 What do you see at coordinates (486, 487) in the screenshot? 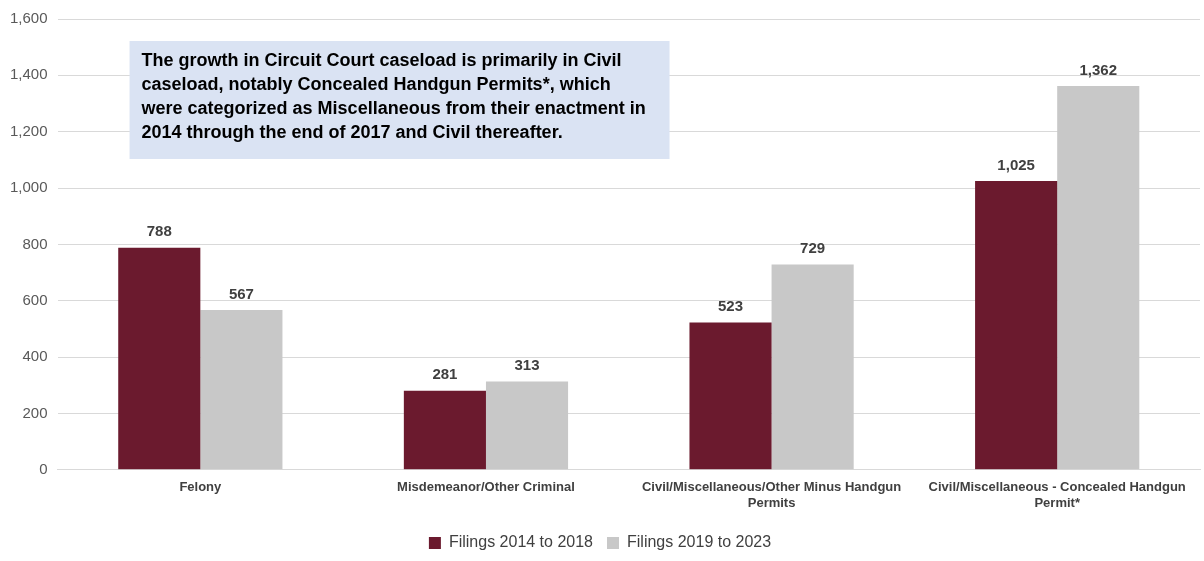
I see `x-tick-label: Misdemeanor/Other Criminal` at bounding box center [486, 487].